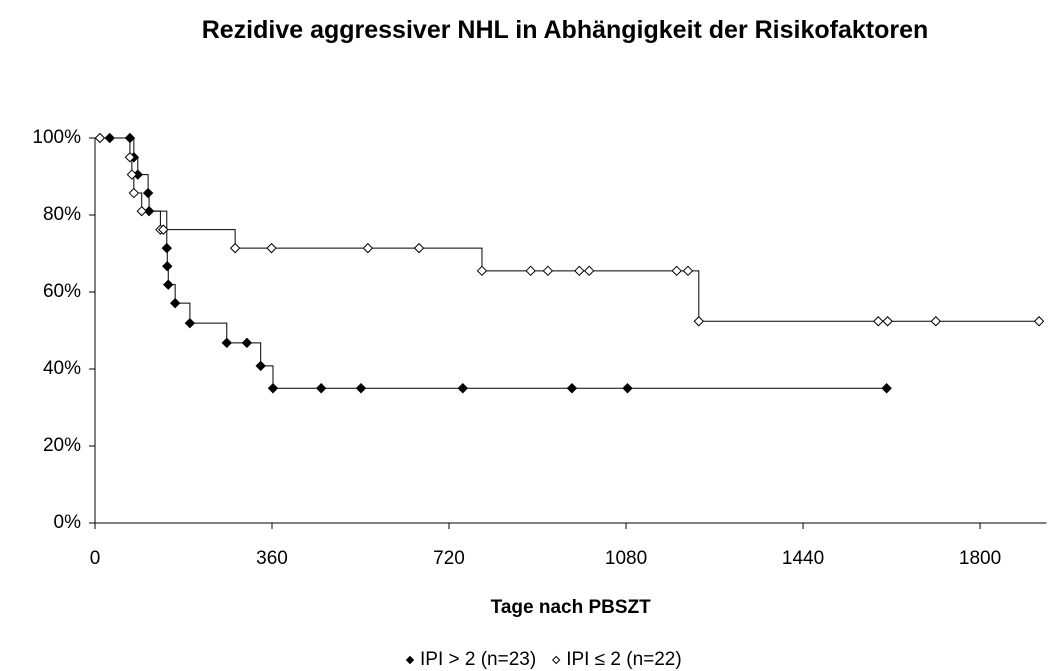  What do you see at coordinates (272, 558) in the screenshot?
I see `x-tick-label: 360` at bounding box center [272, 558].